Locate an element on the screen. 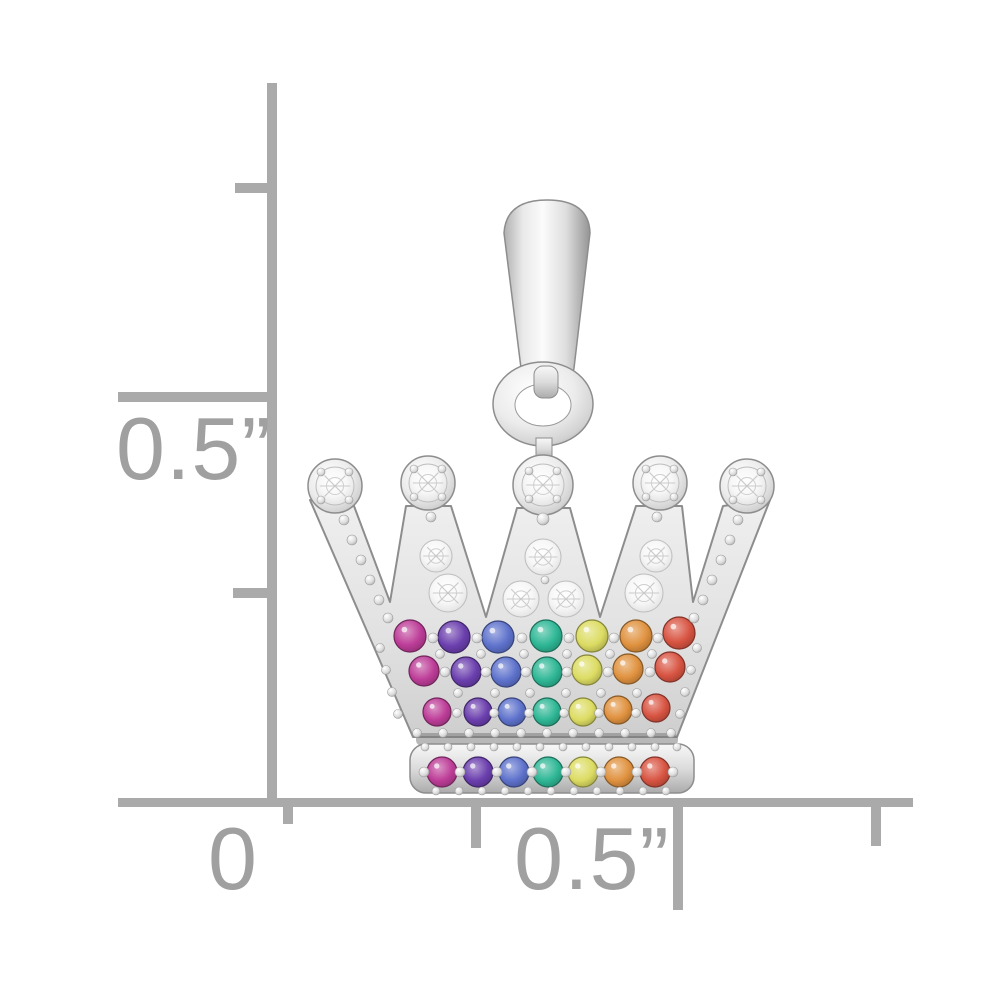 The width and height of the screenshot is (1000, 1000). horizontal-ruler-tick-zero is located at coordinates (288, 815).